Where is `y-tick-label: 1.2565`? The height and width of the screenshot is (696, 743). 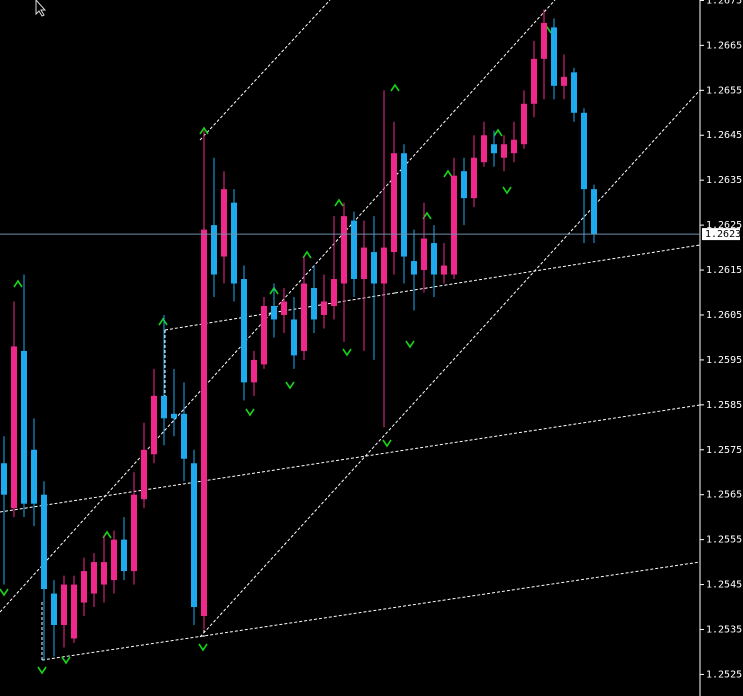
y-tick-label: 1.2565 is located at coordinates (724, 495).